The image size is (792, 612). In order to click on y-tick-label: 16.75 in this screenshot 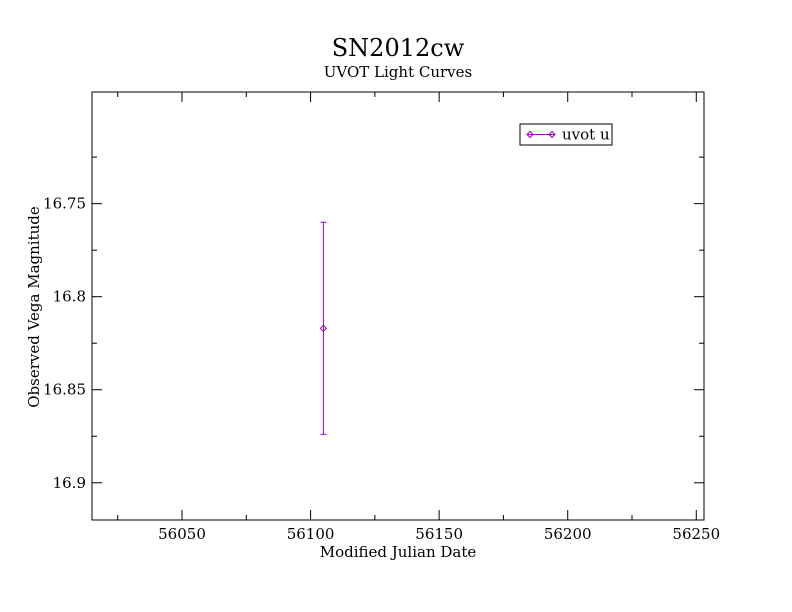, I will do `click(64, 204)`.